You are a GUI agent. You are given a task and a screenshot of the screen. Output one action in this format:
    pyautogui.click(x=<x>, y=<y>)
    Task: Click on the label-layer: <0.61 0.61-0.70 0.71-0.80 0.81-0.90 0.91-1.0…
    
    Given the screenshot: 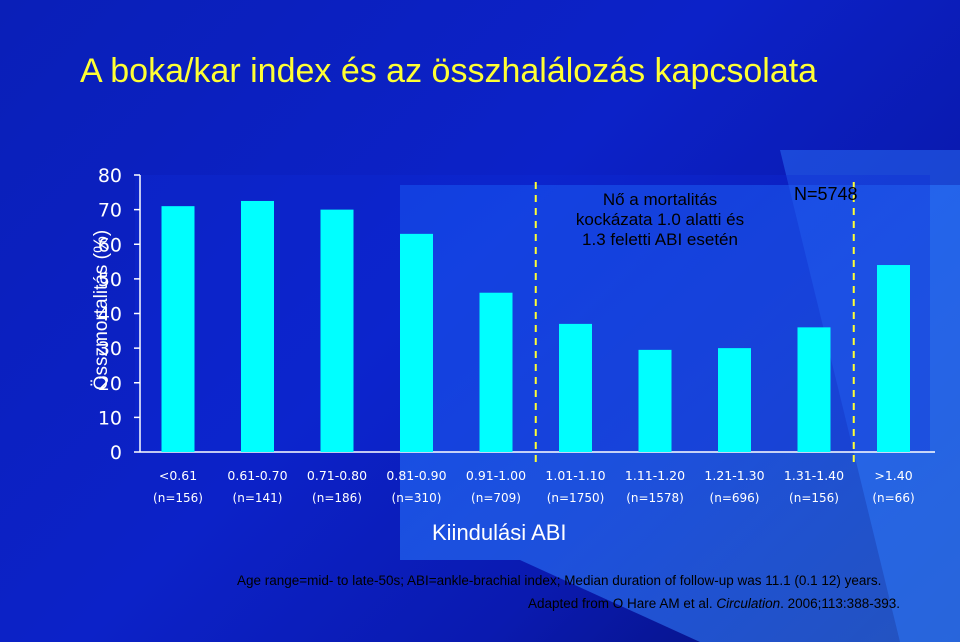 What is the action you would take?
    pyautogui.click(x=534, y=486)
    